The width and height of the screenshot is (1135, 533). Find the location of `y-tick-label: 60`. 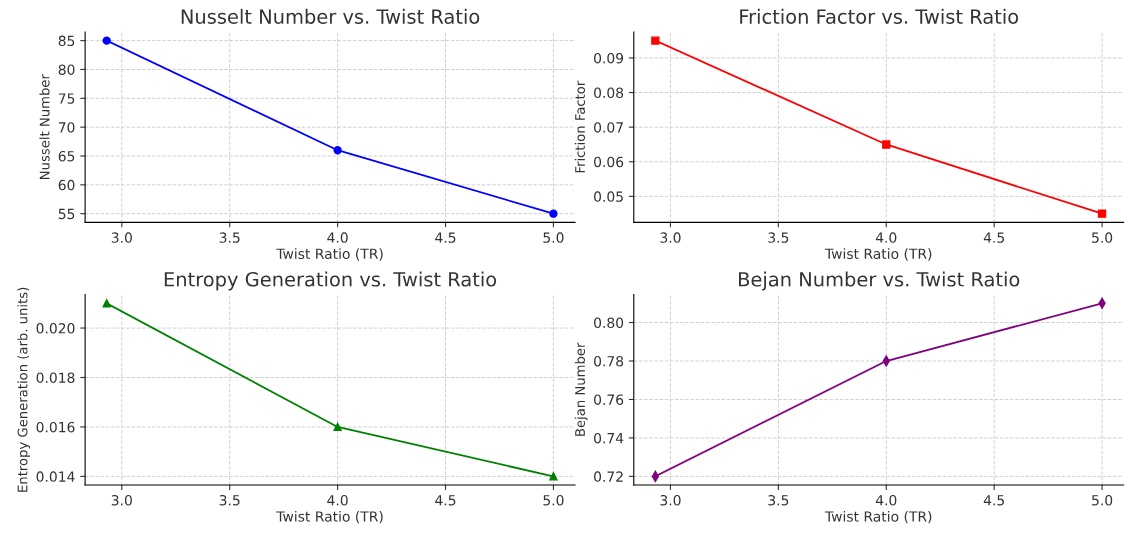

y-tick-label: 60 is located at coordinates (66, 185).